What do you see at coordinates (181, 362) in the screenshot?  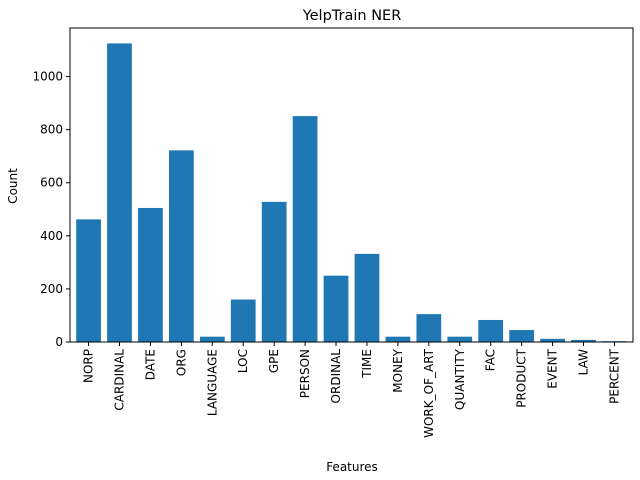 I see `x-tick-label-org: ORG` at bounding box center [181, 362].